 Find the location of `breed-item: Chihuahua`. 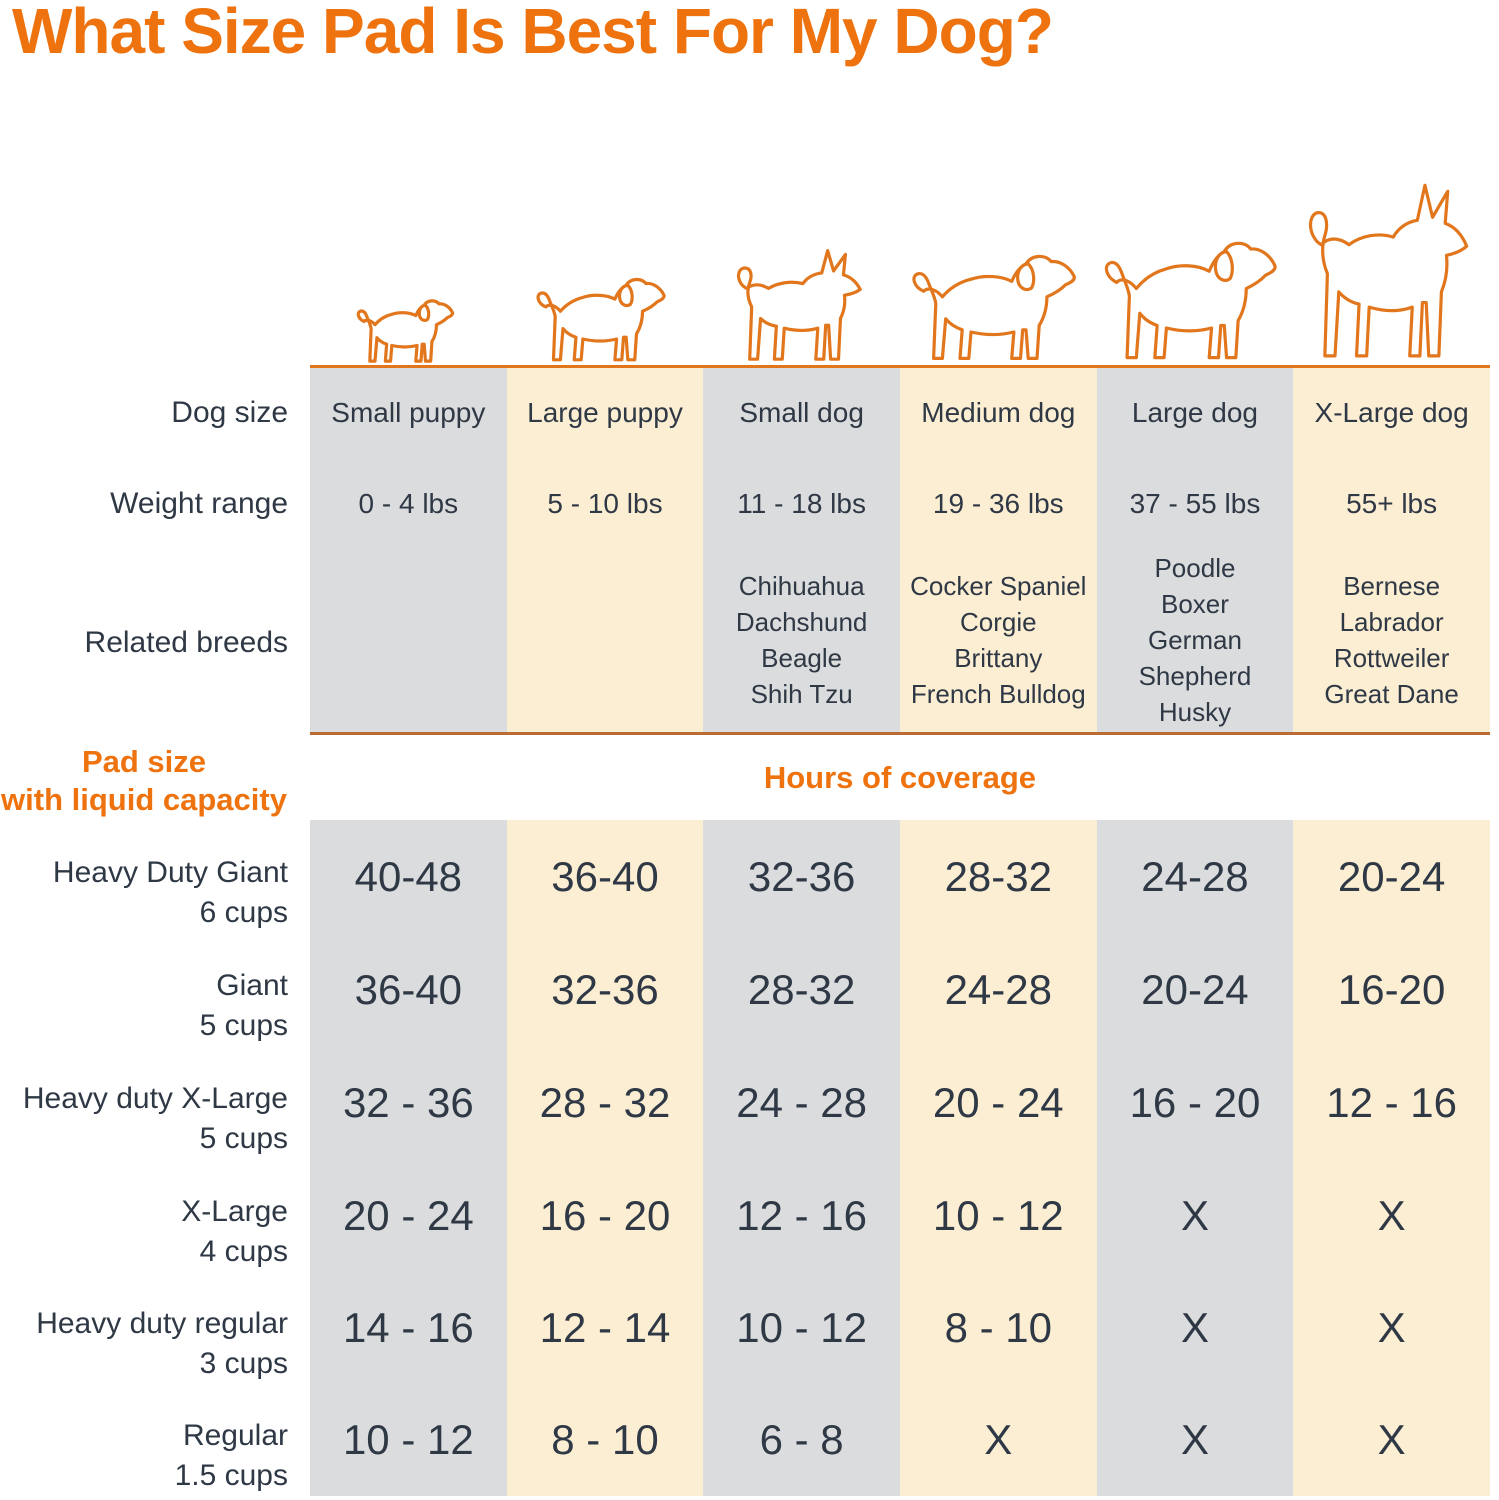

breed-item: Chihuahua is located at coordinates (801, 586).